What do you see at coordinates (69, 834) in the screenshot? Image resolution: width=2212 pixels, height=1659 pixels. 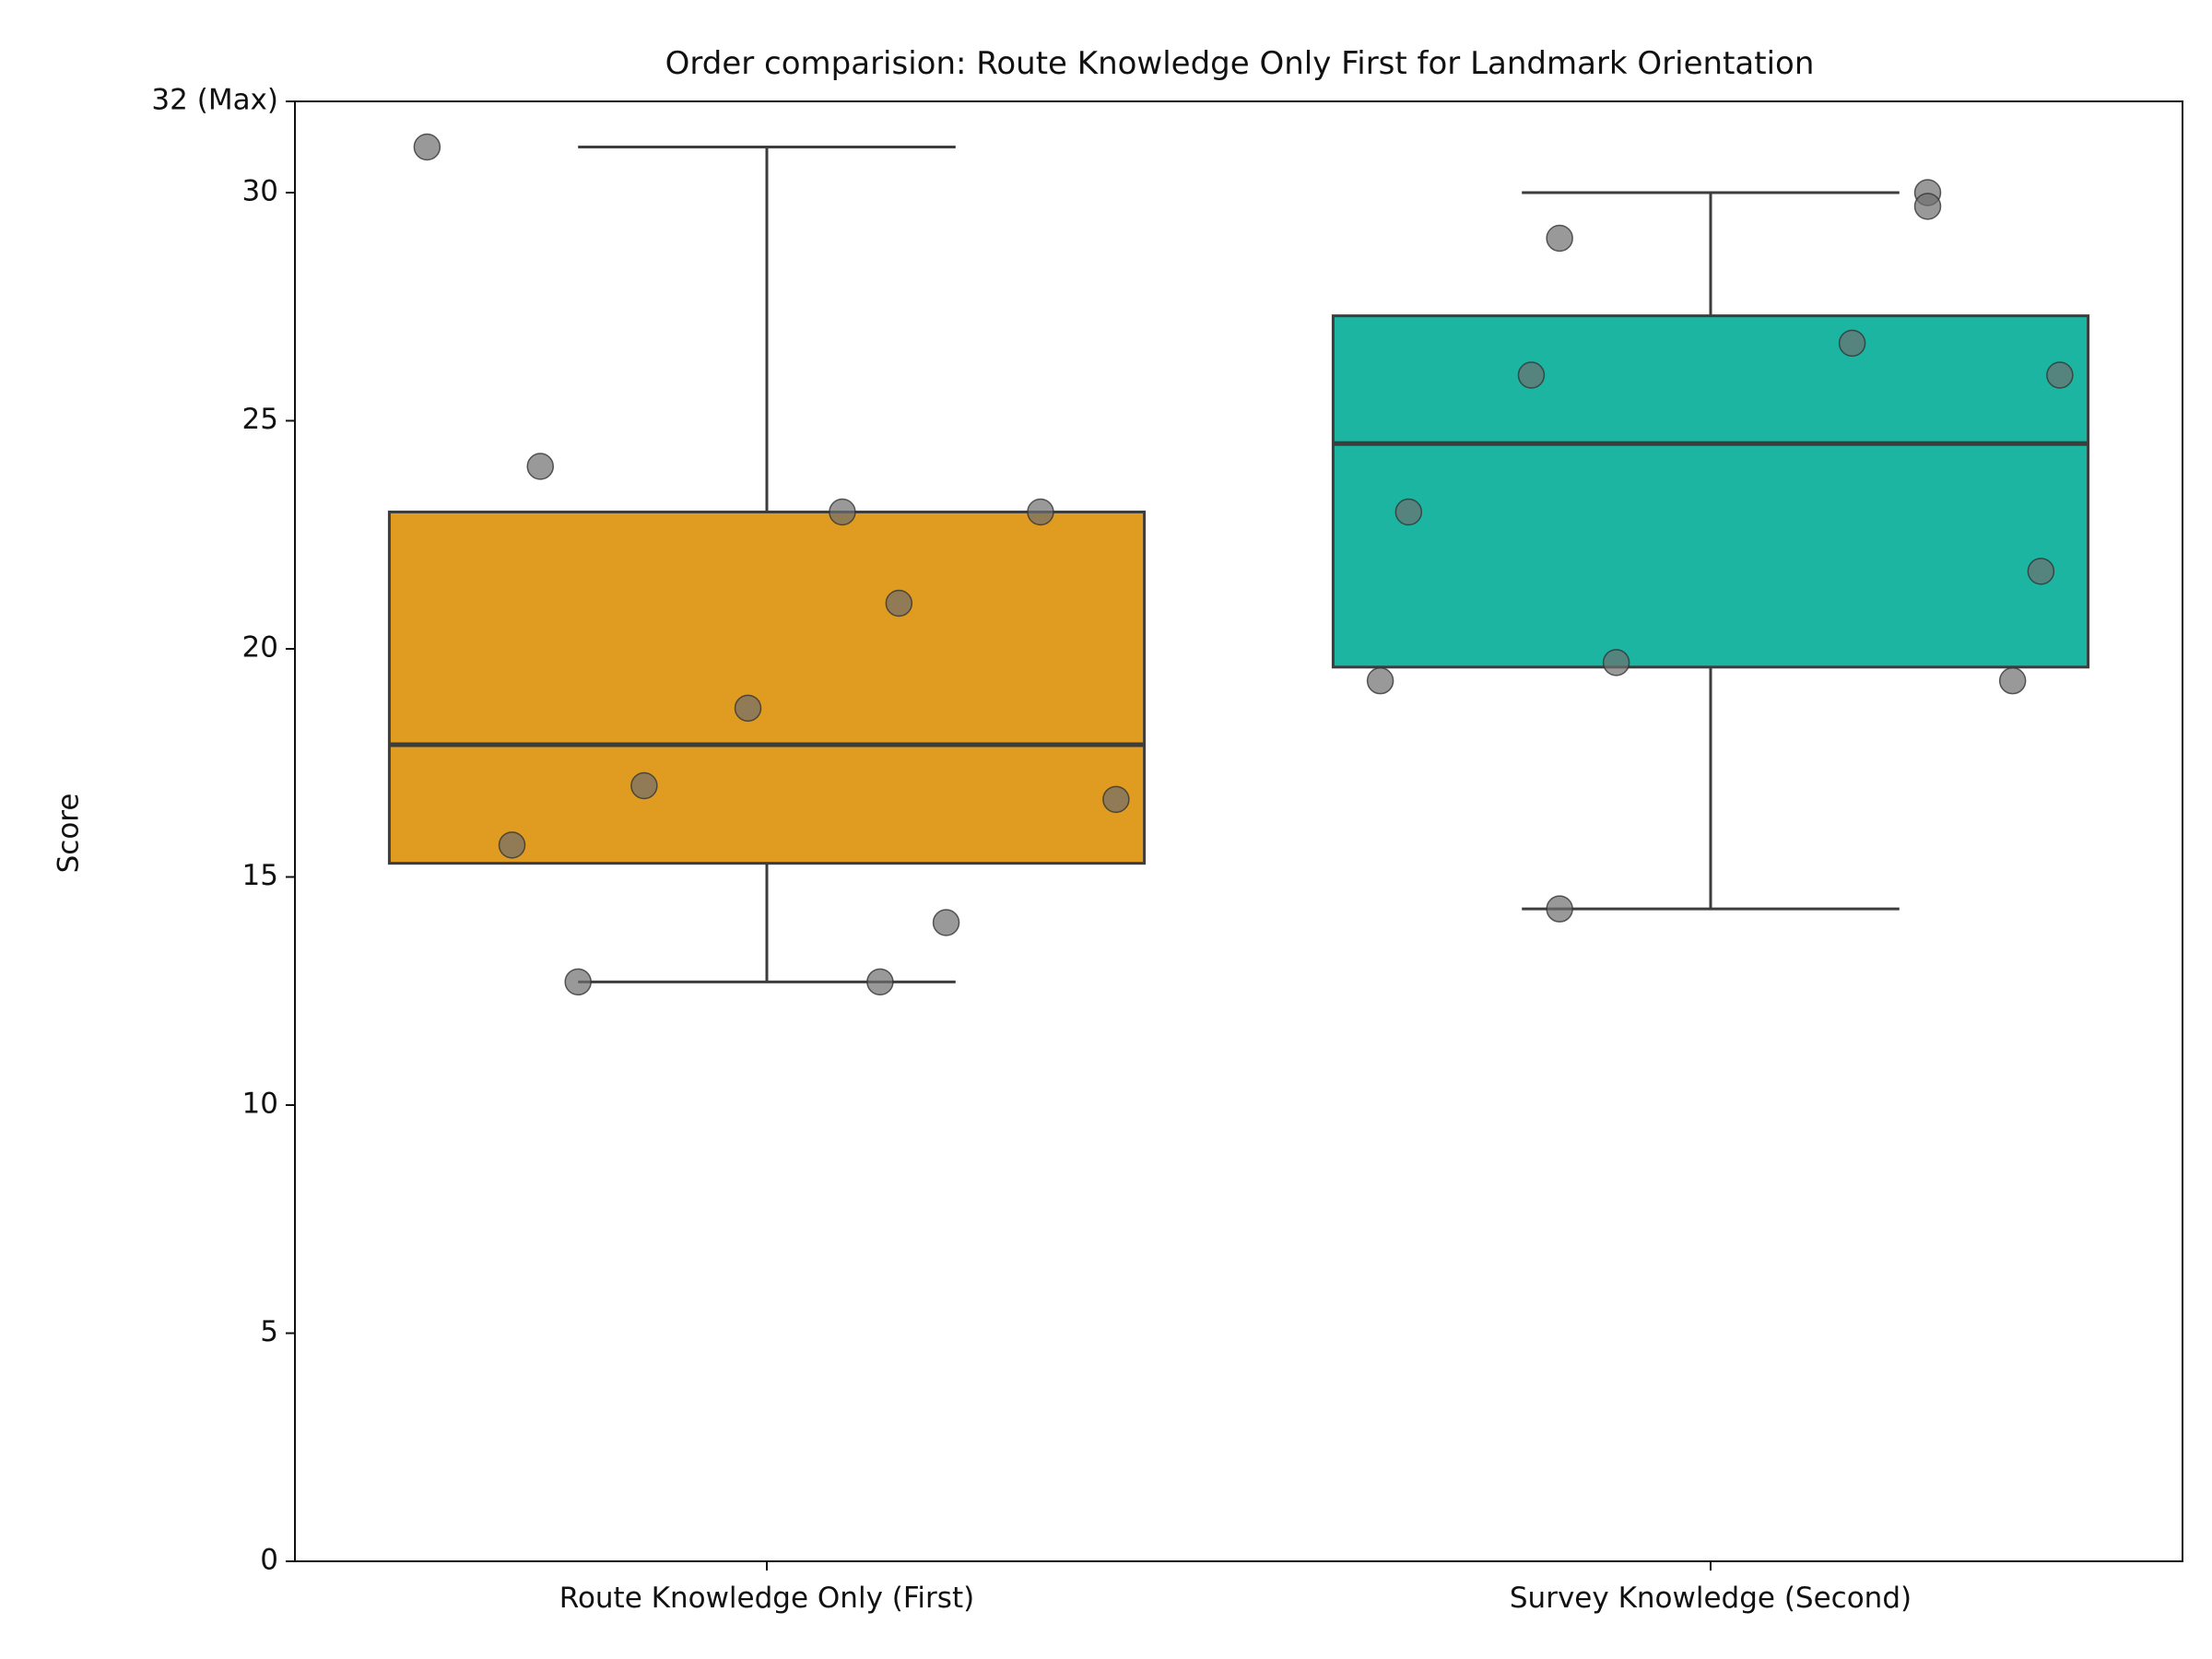 I see `y-axis-label: Score` at bounding box center [69, 834].